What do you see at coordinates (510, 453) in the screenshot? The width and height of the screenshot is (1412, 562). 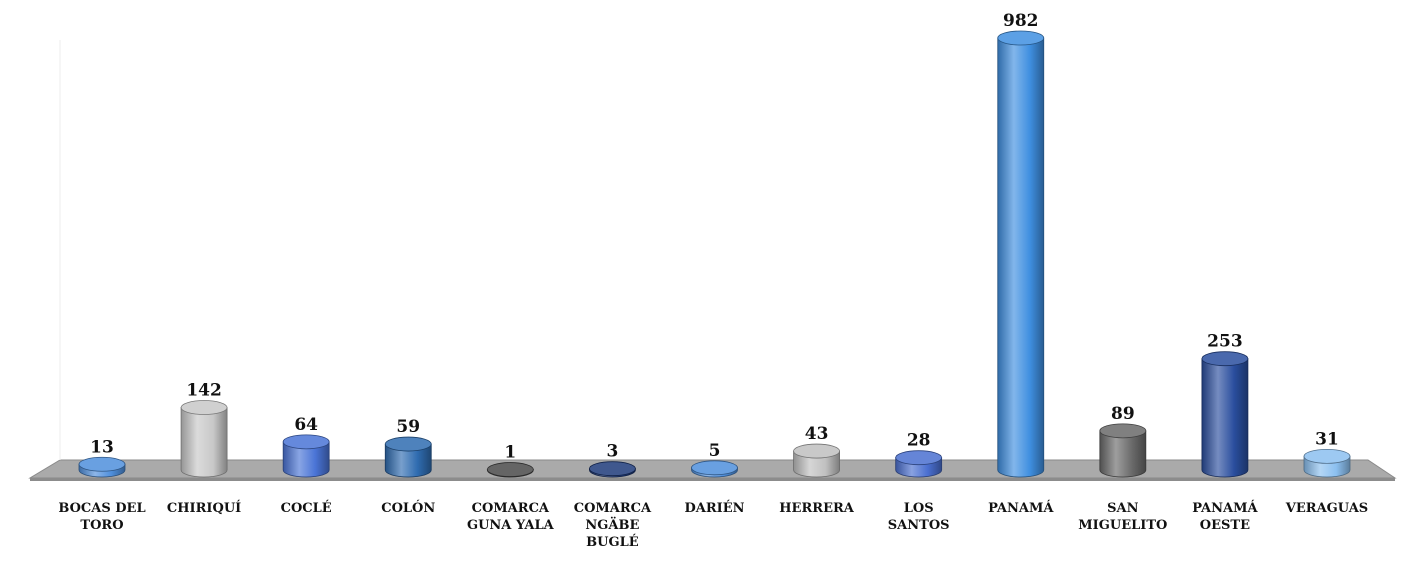 I see `value-label: 1` at bounding box center [510, 453].